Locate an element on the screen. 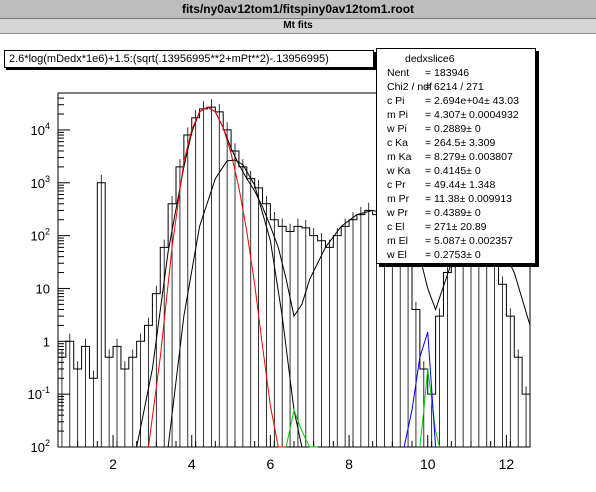 This screenshot has width=596, height=492. stats-key: w Pi is located at coordinates (397, 129).